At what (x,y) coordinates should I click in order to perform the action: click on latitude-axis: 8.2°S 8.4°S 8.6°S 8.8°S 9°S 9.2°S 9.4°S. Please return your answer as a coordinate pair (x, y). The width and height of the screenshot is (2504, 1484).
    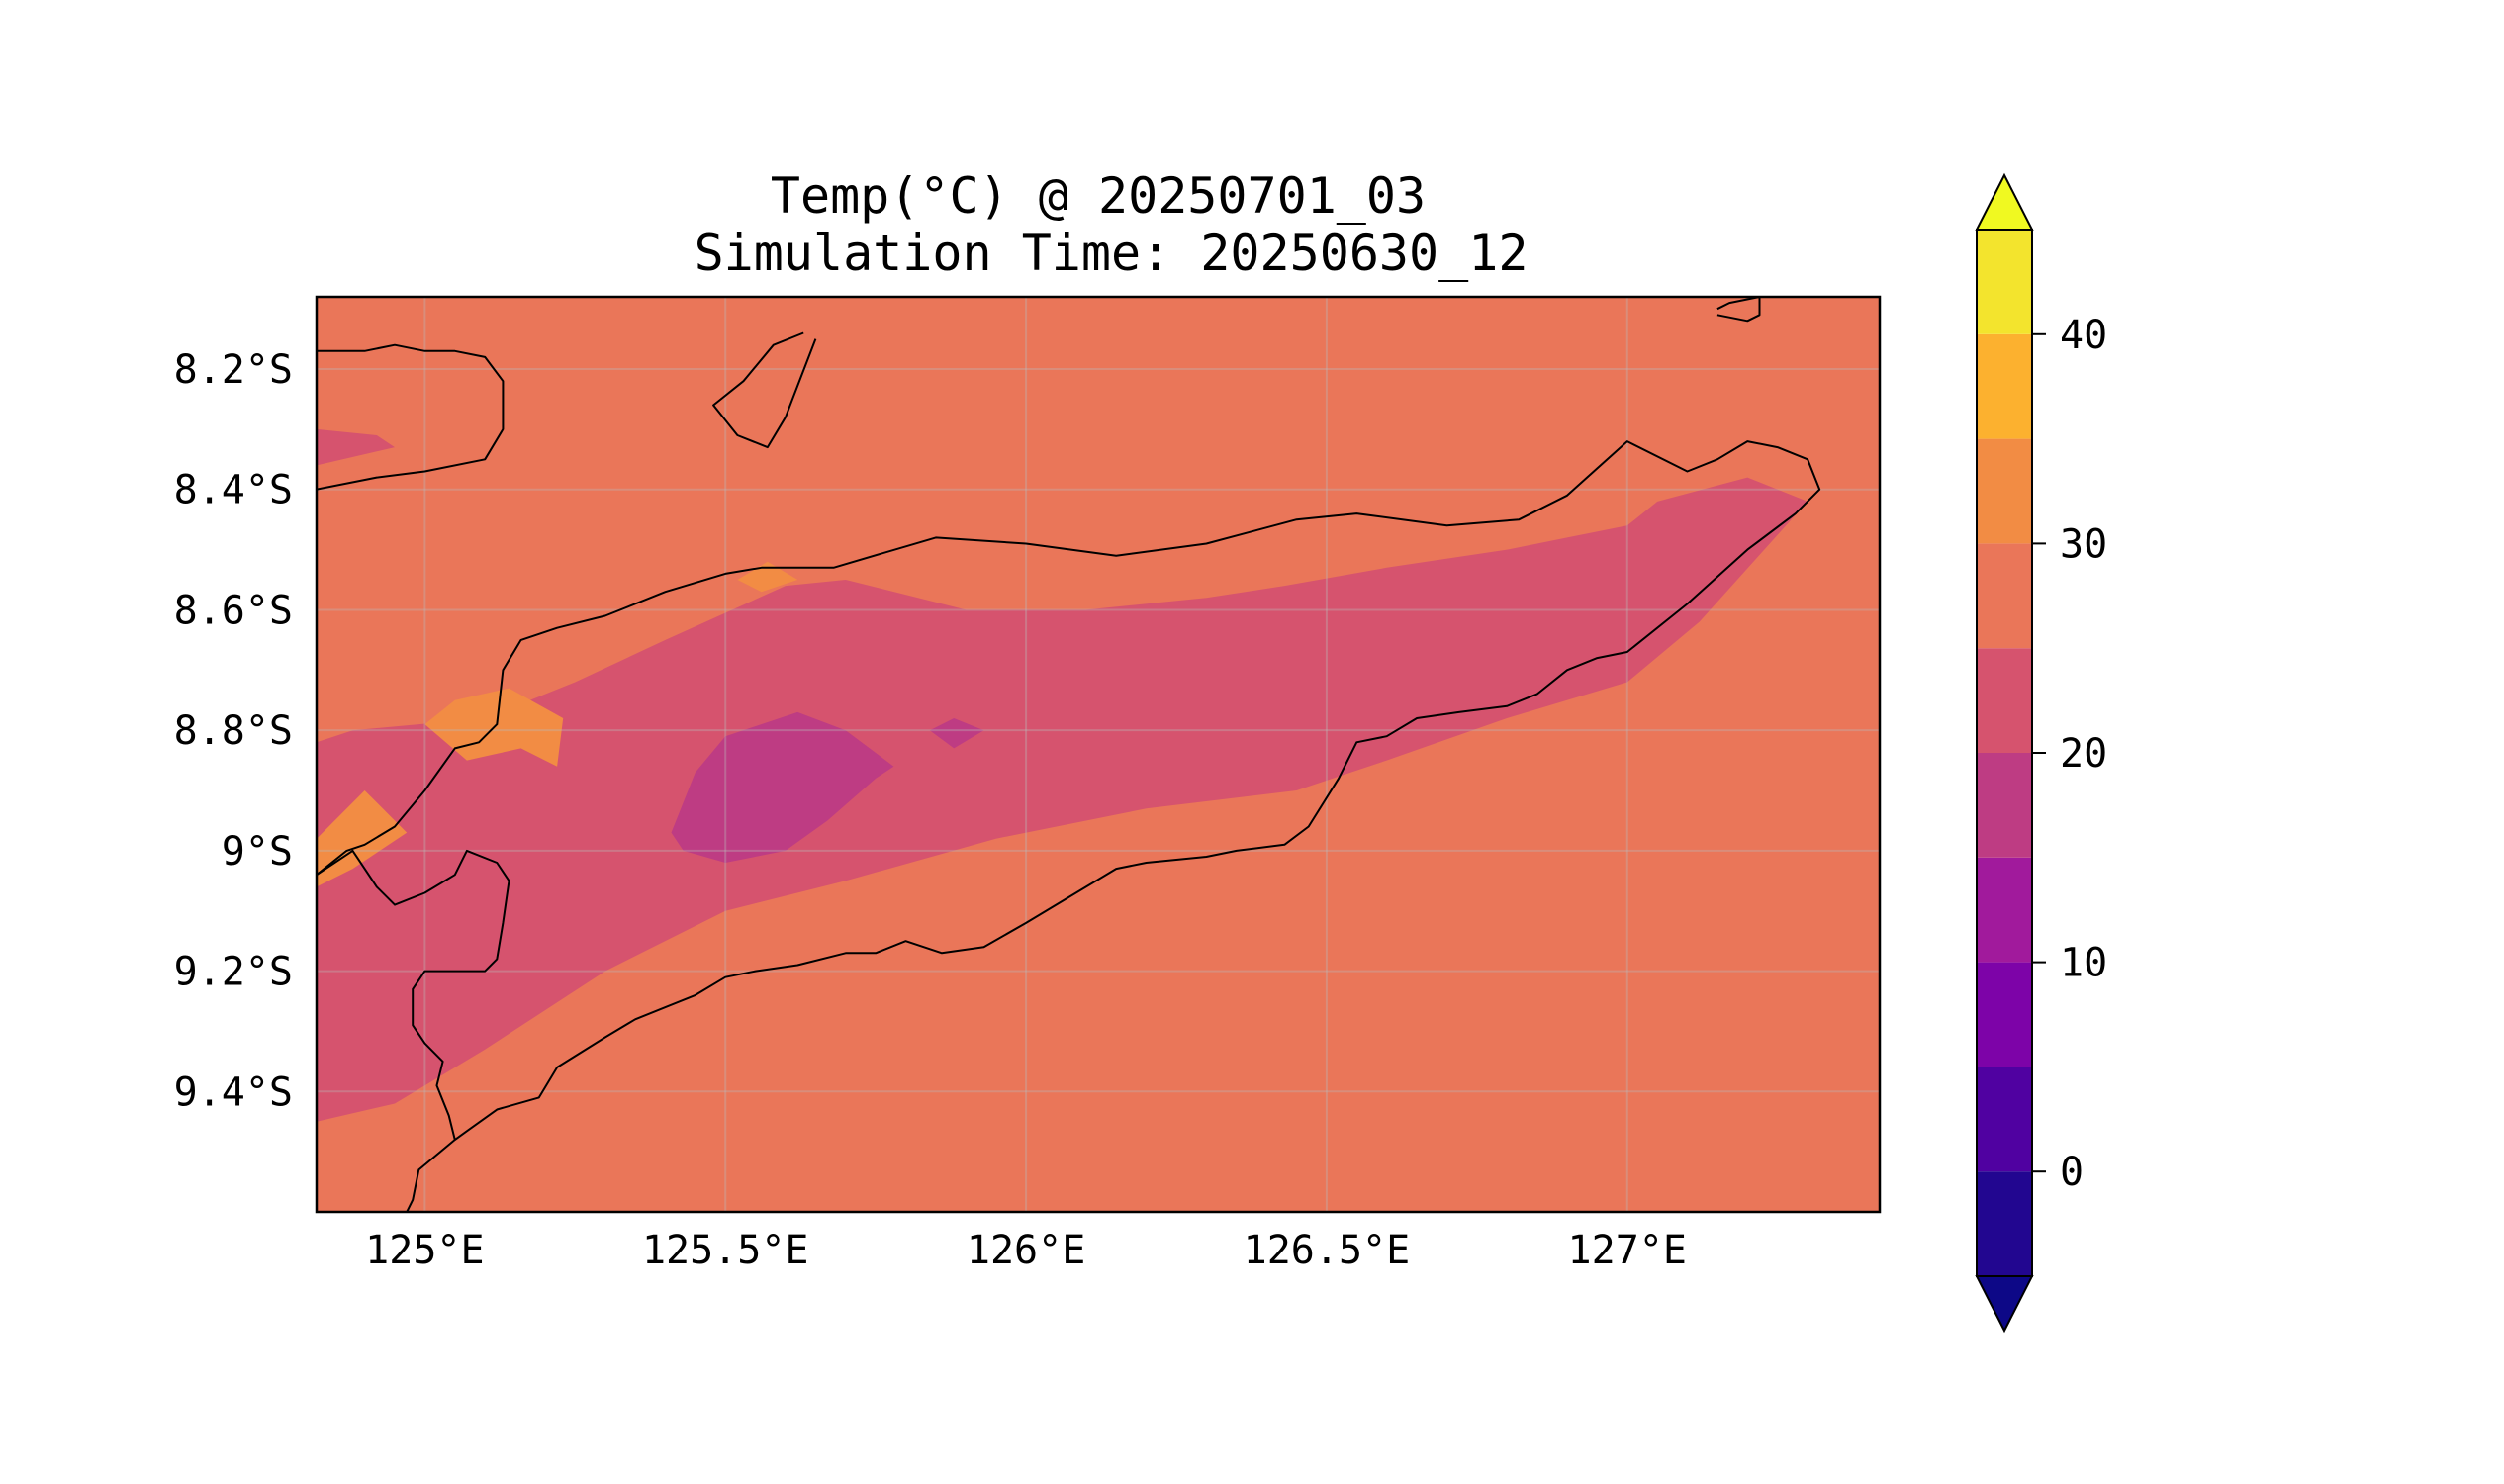
    Looking at the image, I should click on (233, 731).